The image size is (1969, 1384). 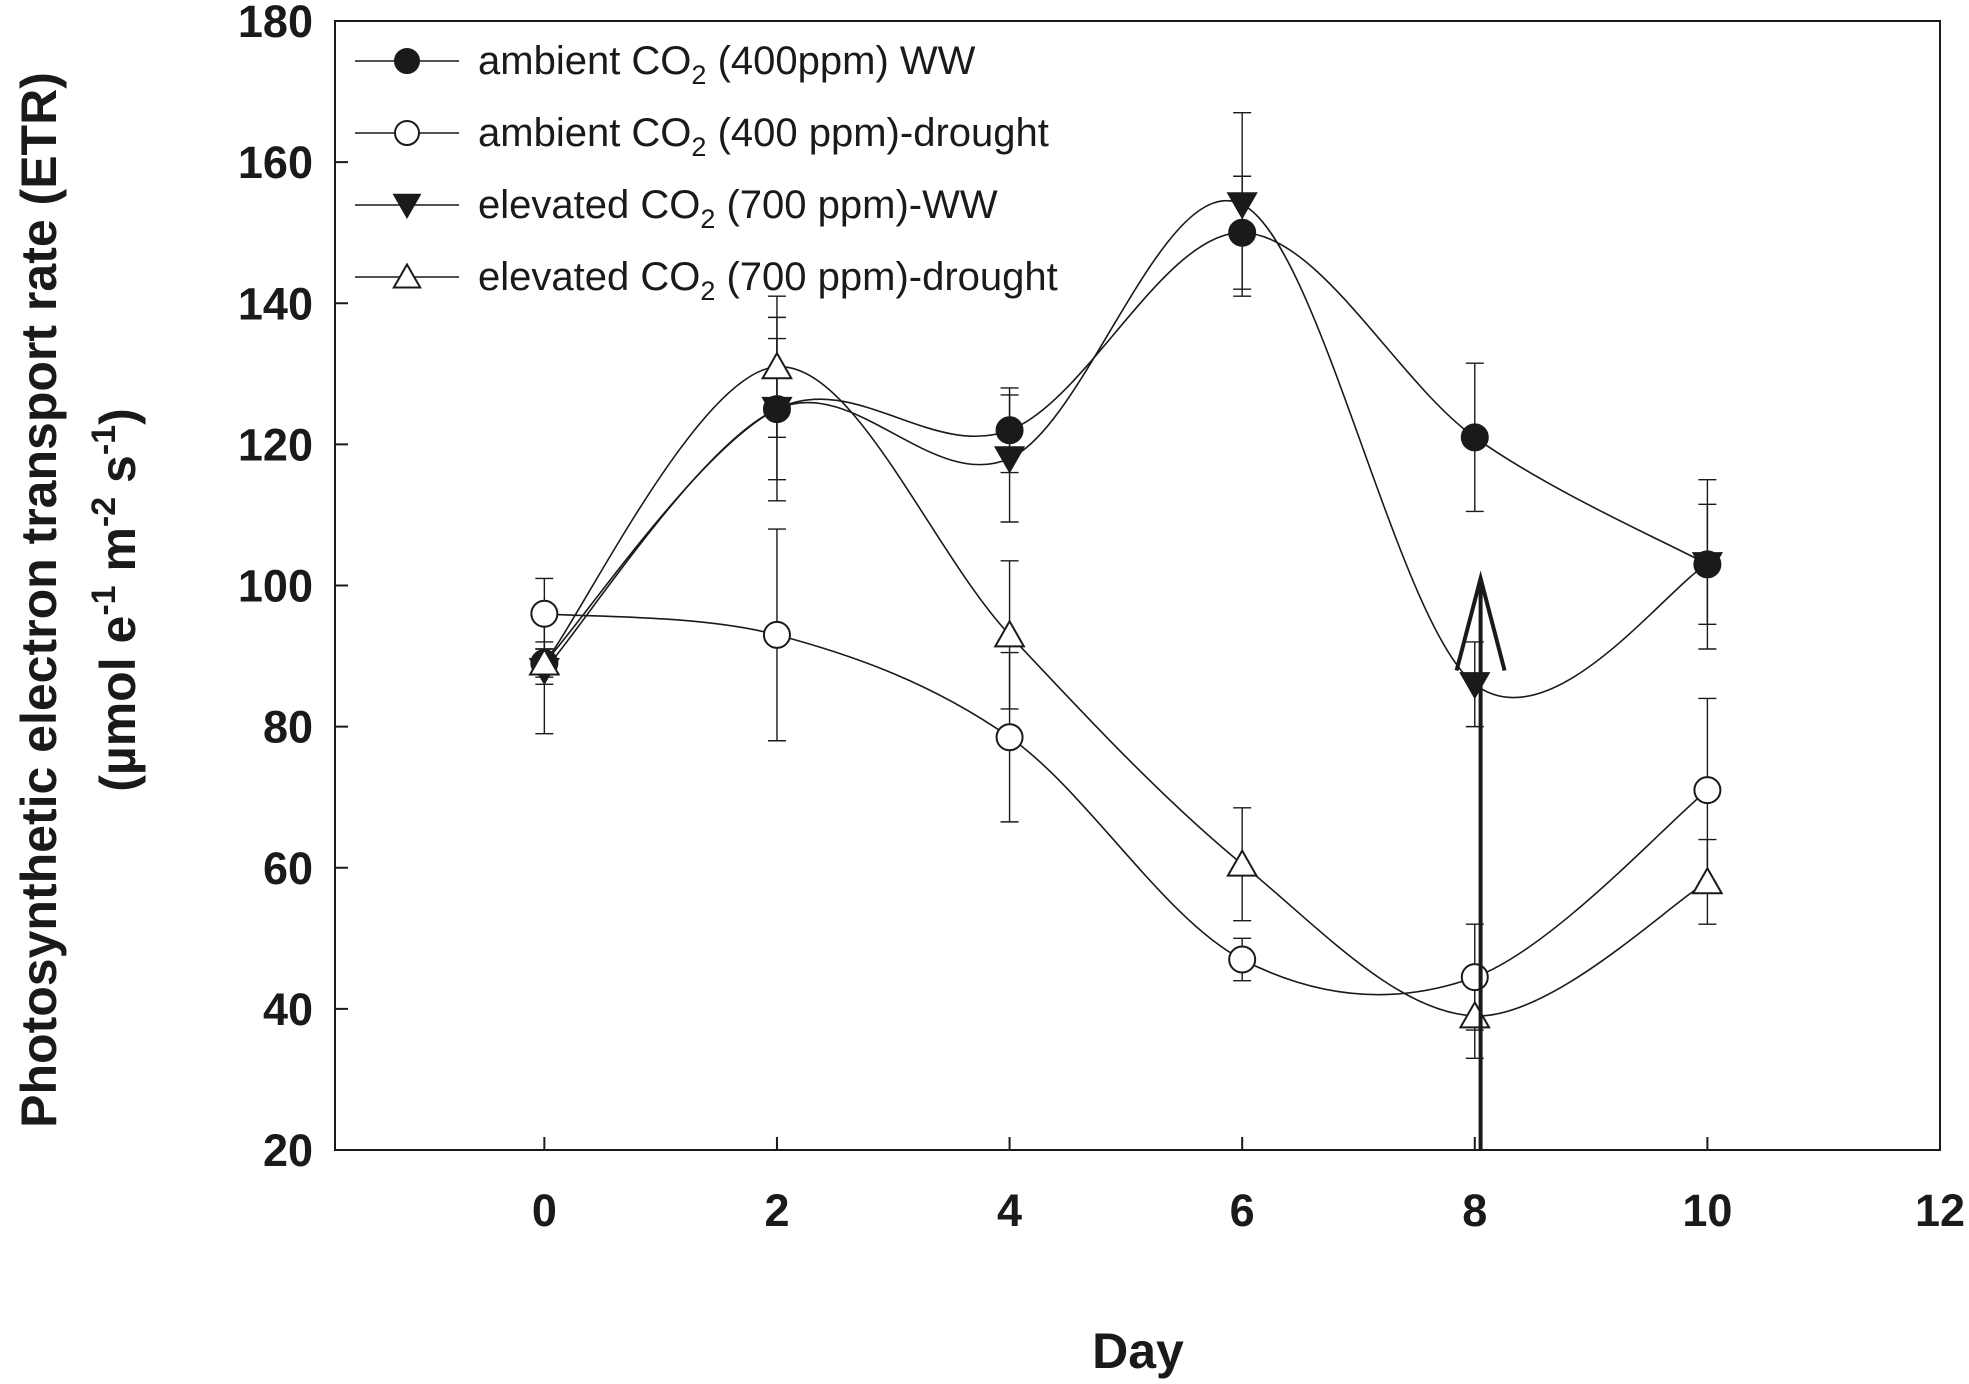 What do you see at coordinates (288, 1150) in the screenshot?
I see `y-tick-label-20: 20` at bounding box center [288, 1150].